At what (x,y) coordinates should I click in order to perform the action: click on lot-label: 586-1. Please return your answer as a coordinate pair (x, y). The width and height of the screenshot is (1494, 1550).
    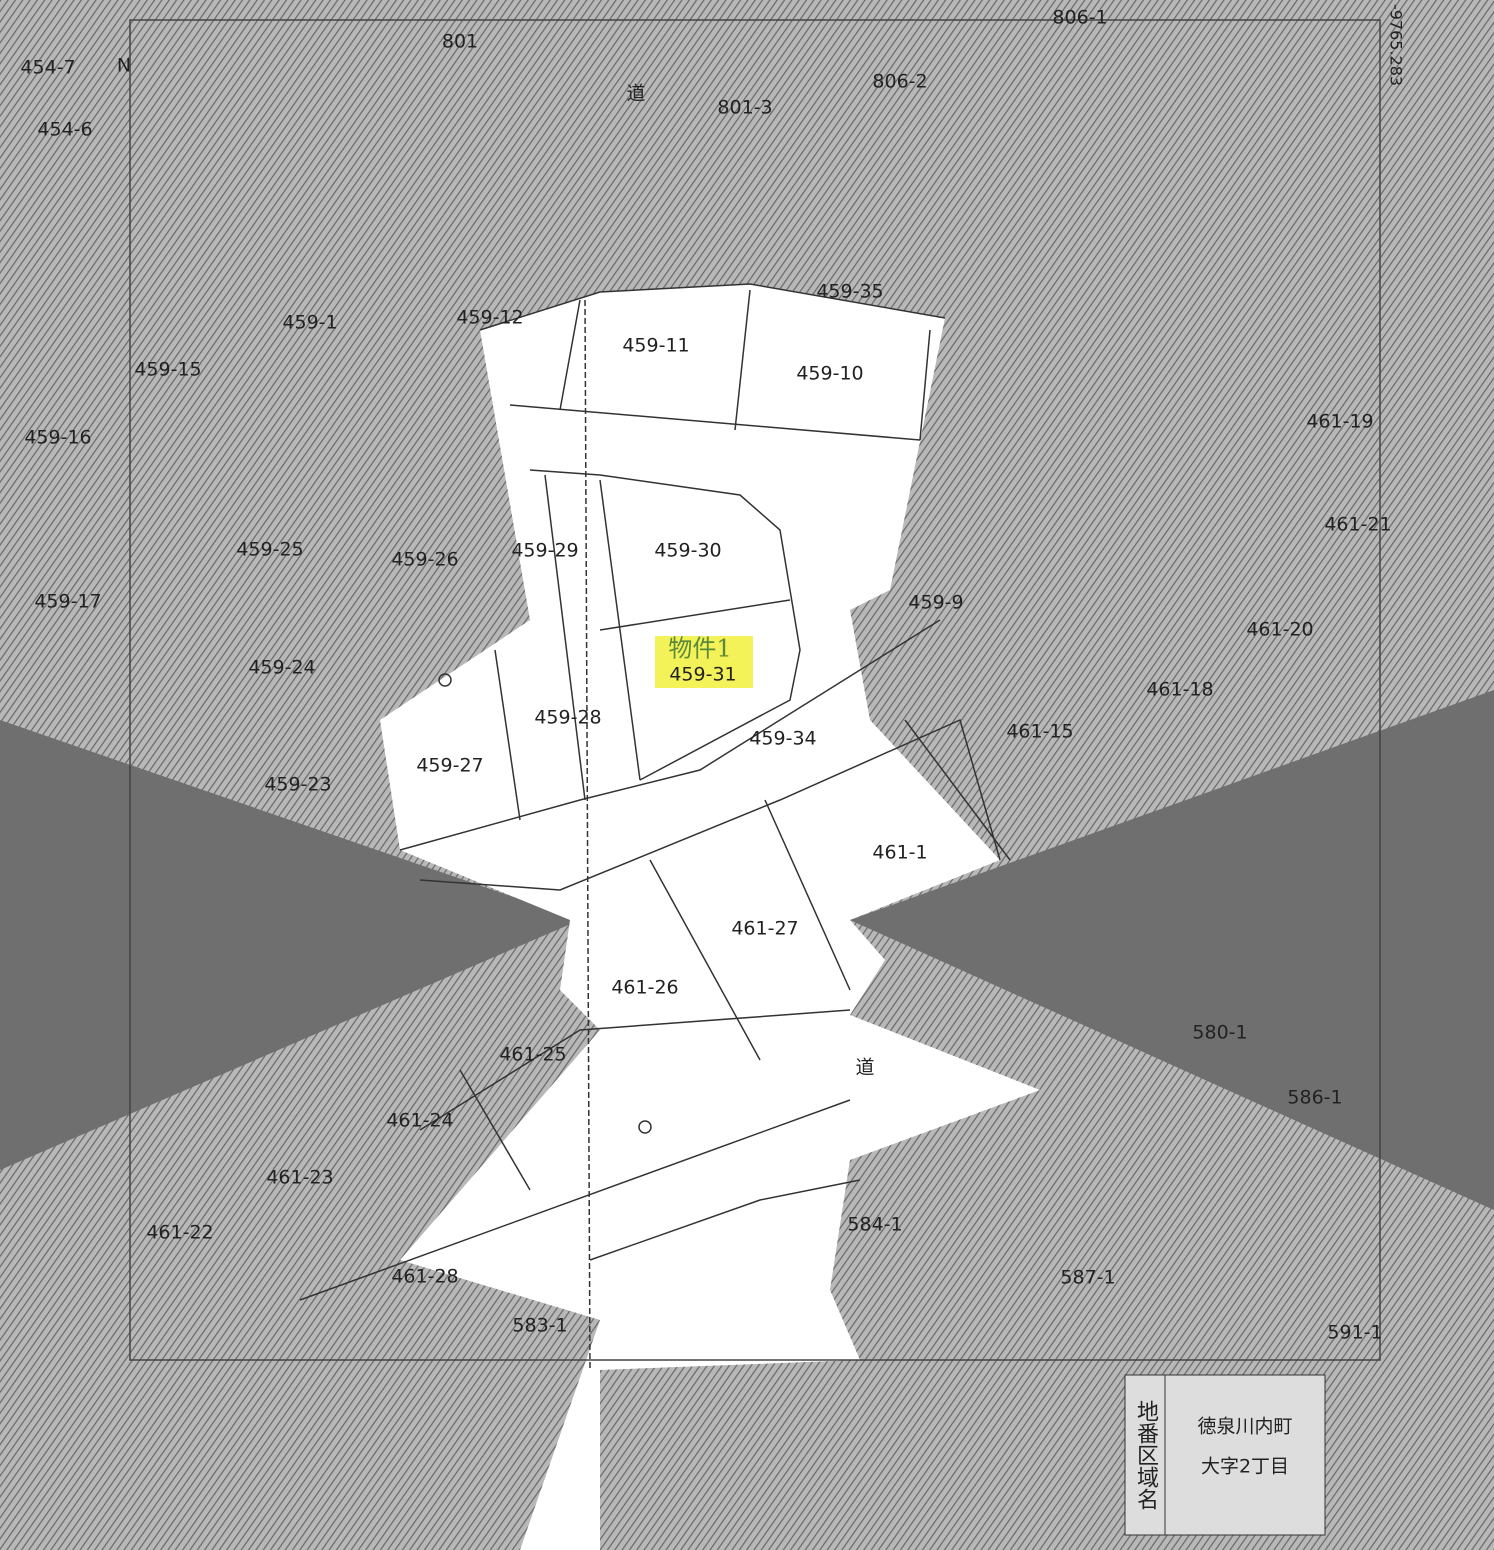
    Looking at the image, I should click on (1314, 1098).